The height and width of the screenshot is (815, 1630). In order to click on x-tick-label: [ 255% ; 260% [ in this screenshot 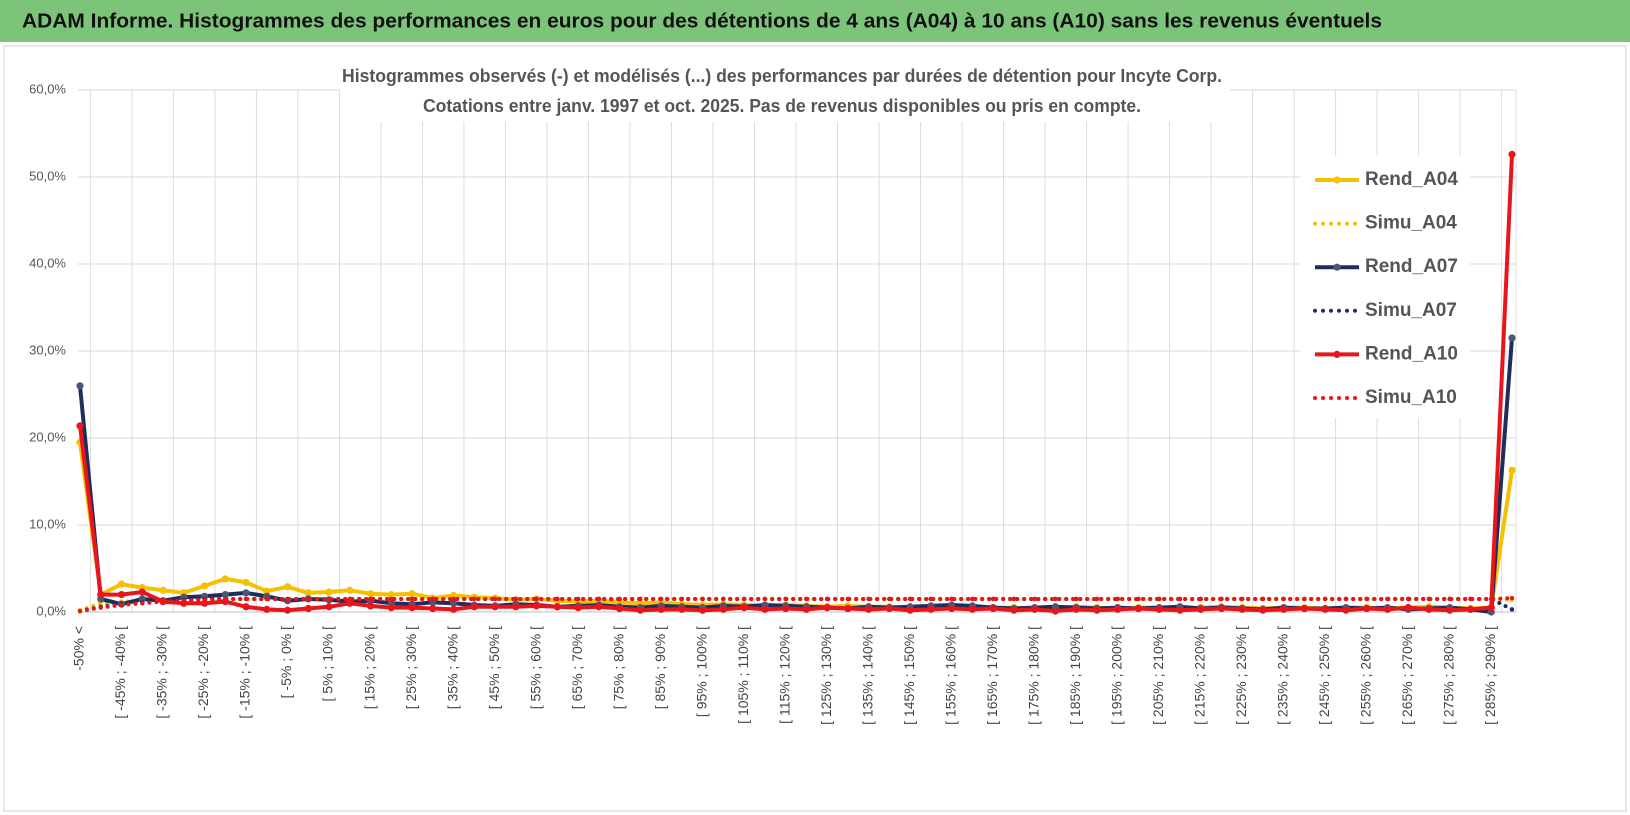, I will do `click(1365, 675)`.